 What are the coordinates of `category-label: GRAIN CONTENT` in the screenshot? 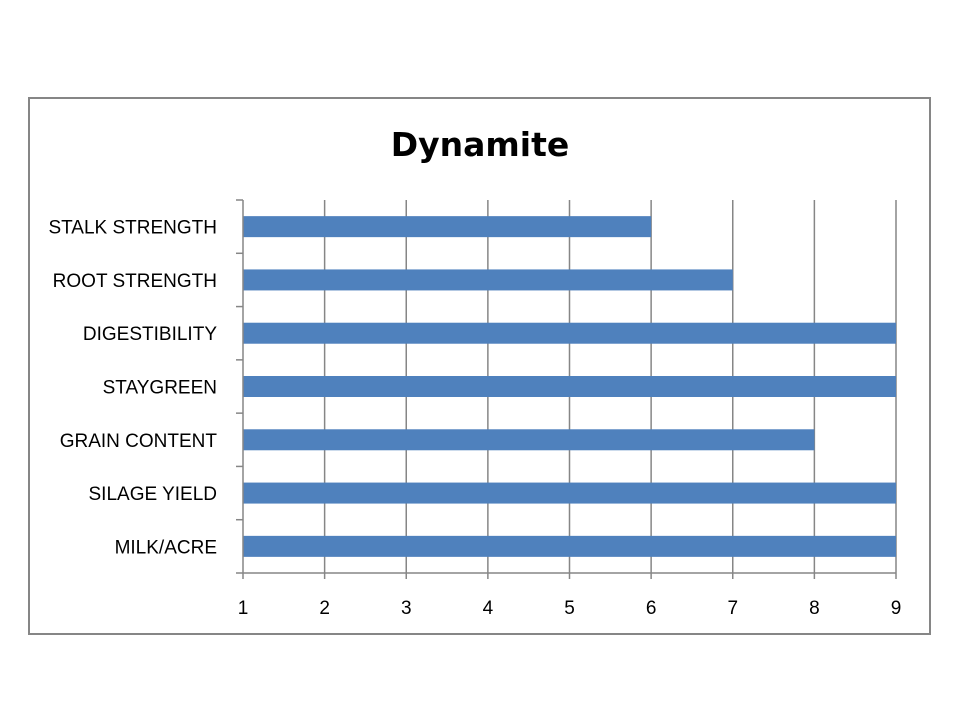 It's located at (139, 441).